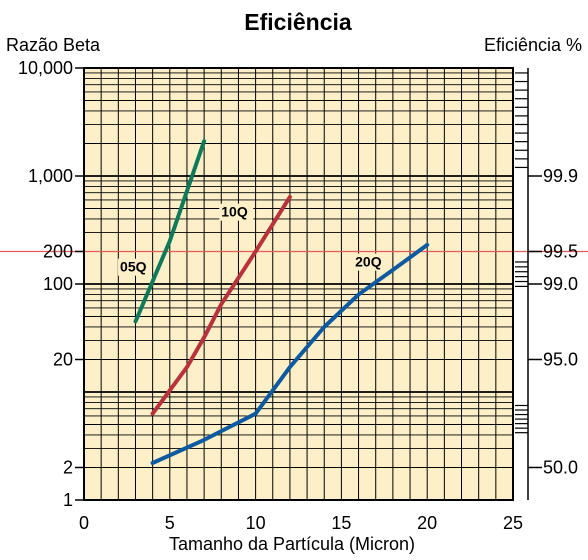 This screenshot has height=560, width=588. I want to click on x-tick-label: 25, so click(513, 523).